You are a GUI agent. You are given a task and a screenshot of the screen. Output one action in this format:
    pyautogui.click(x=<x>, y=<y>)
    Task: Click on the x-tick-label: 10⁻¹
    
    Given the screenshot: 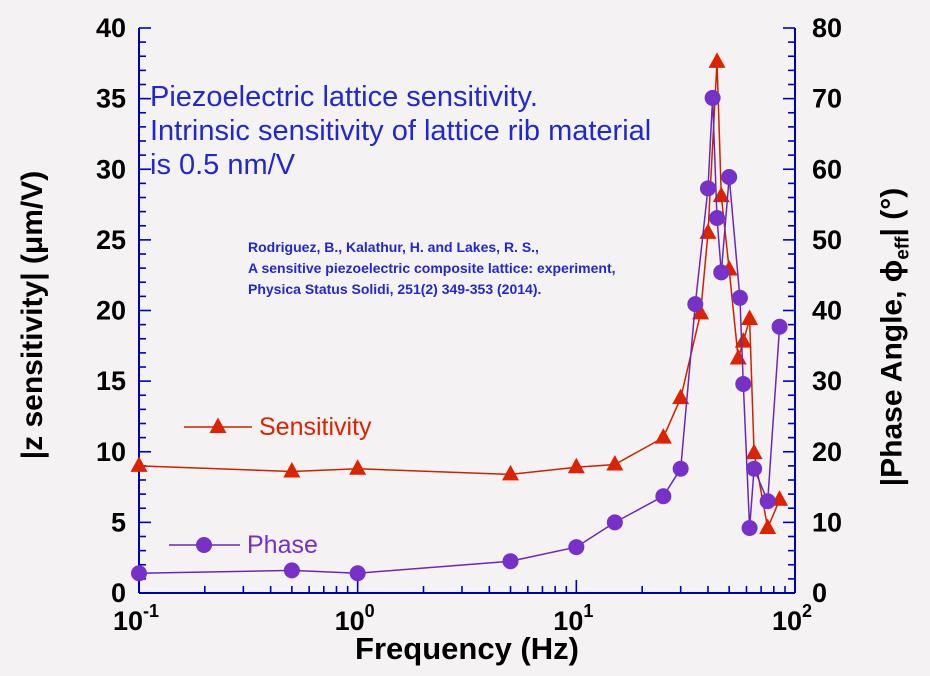 What is the action you would take?
    pyautogui.click(x=136, y=618)
    